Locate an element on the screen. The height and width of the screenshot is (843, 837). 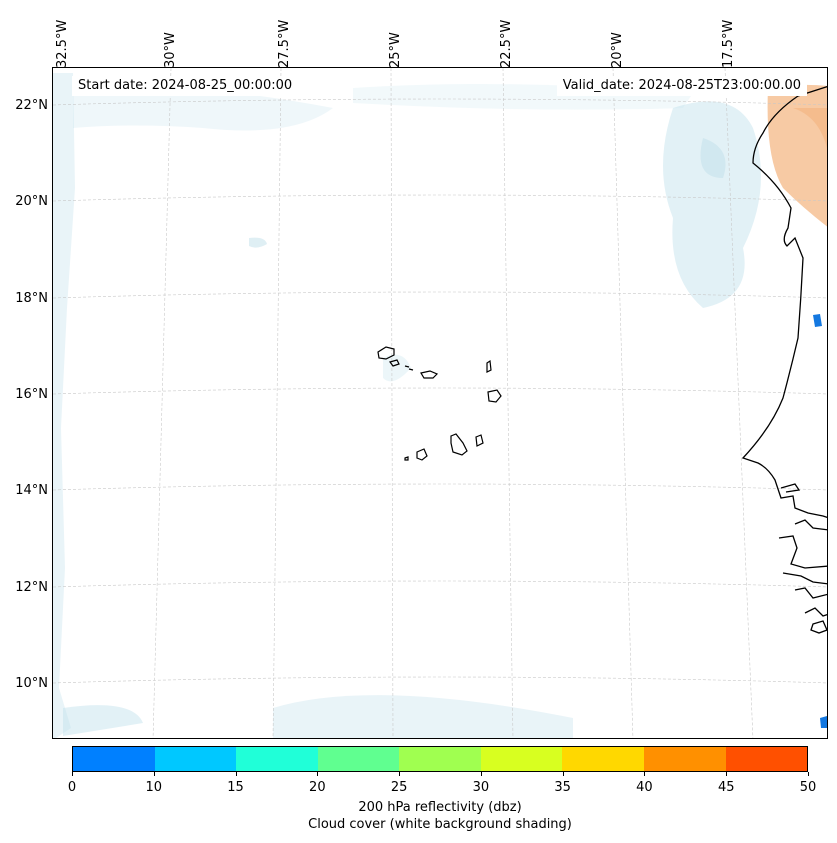
colorbar-label: 200 hPa reflectivity (dbz) is located at coordinates (440, 807).